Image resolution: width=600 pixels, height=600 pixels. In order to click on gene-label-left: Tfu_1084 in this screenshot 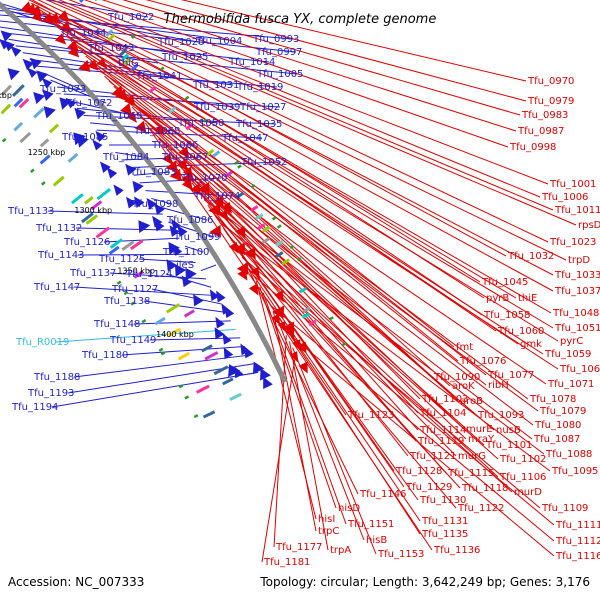, I will do `click(125, 157)`.